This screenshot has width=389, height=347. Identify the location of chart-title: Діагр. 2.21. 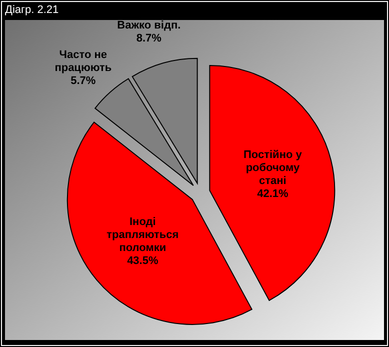
(32, 10).